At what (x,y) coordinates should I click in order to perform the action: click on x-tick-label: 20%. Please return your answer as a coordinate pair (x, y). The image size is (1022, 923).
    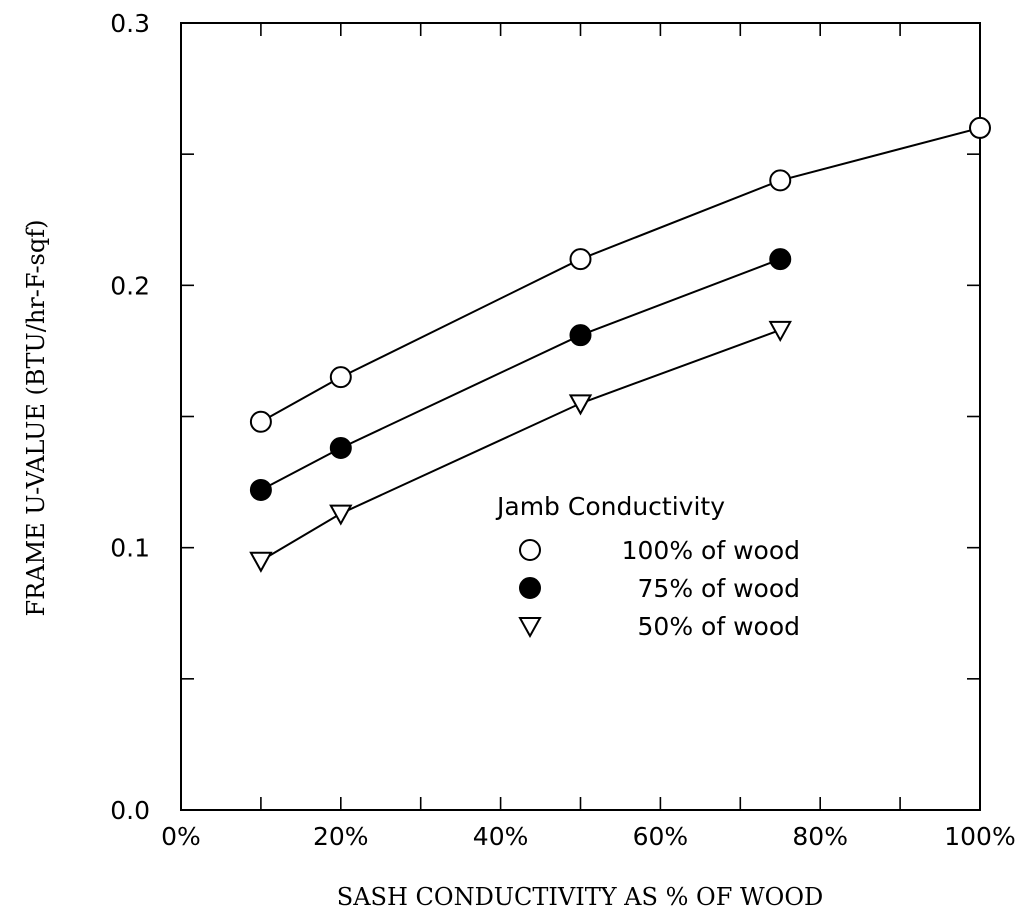
    Looking at the image, I should click on (341, 836).